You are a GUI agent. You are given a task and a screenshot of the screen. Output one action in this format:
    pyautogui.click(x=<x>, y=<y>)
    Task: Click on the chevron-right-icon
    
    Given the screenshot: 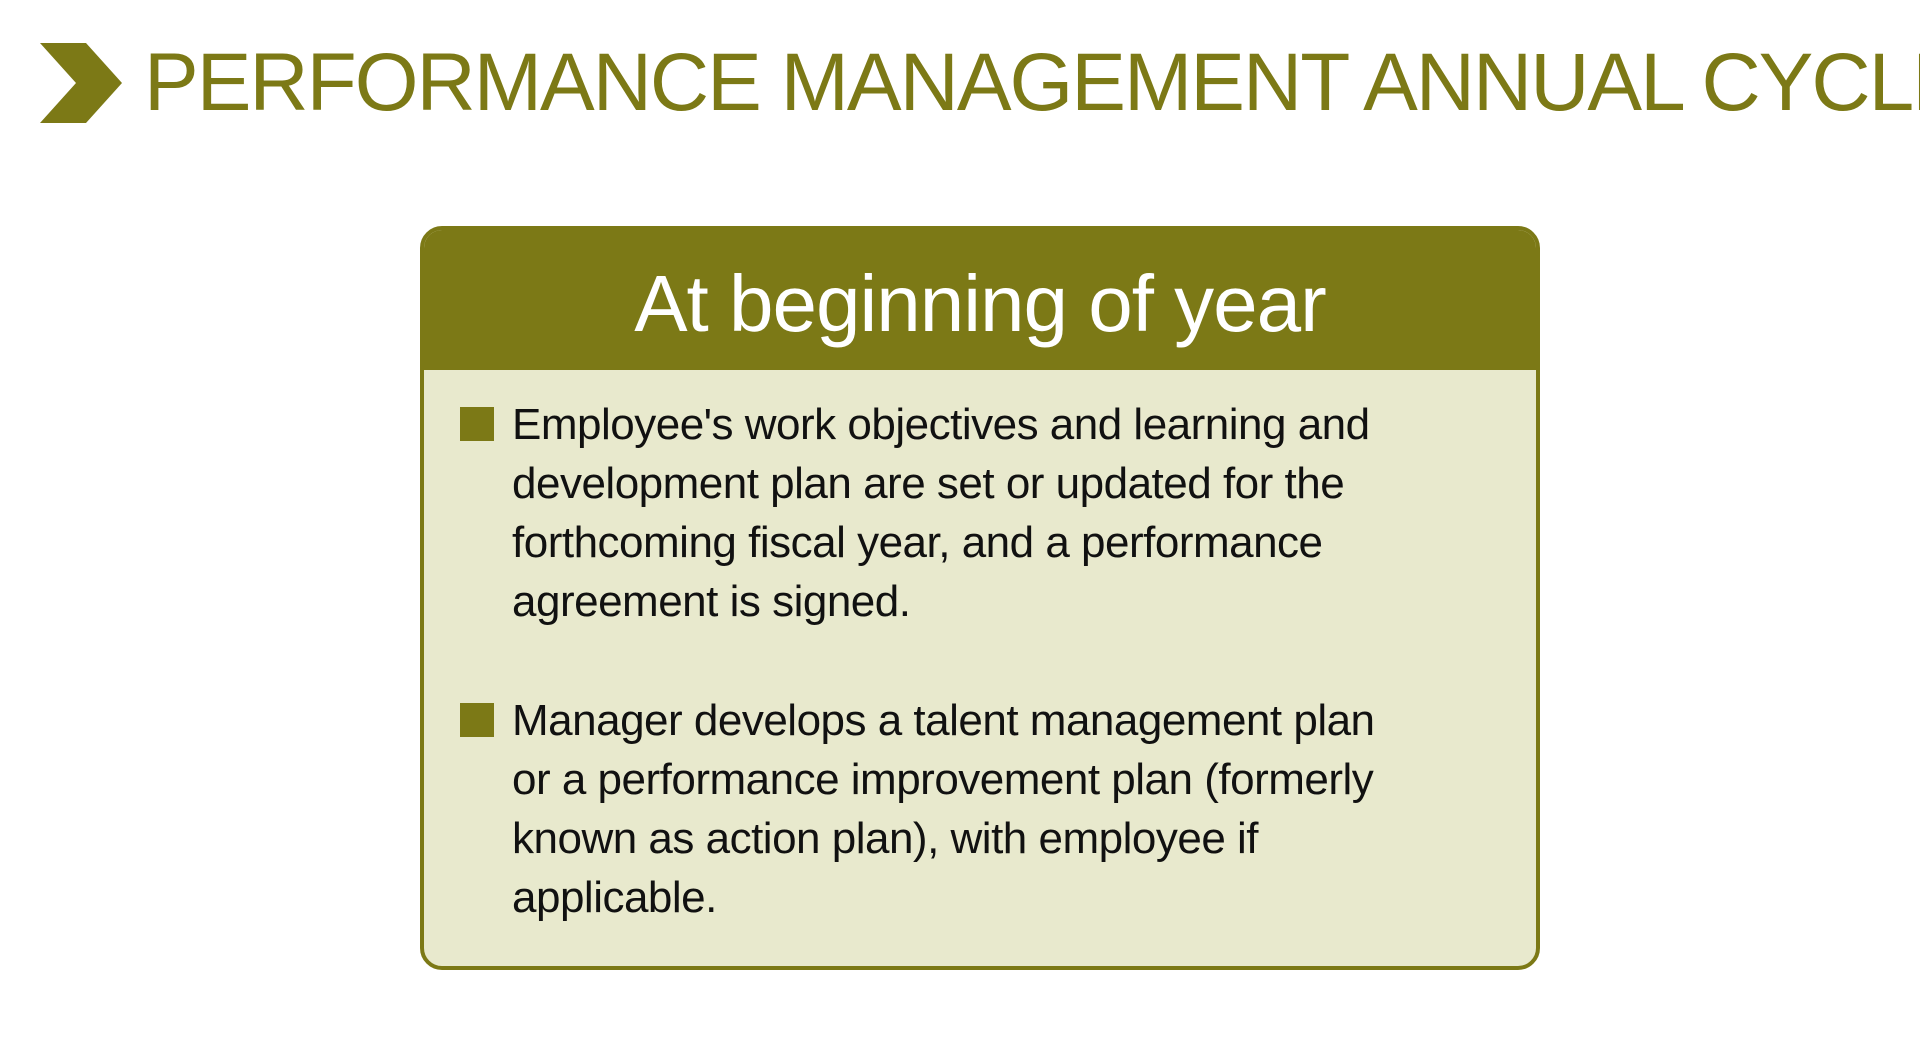 What is the action you would take?
    pyautogui.click(x=81, y=83)
    